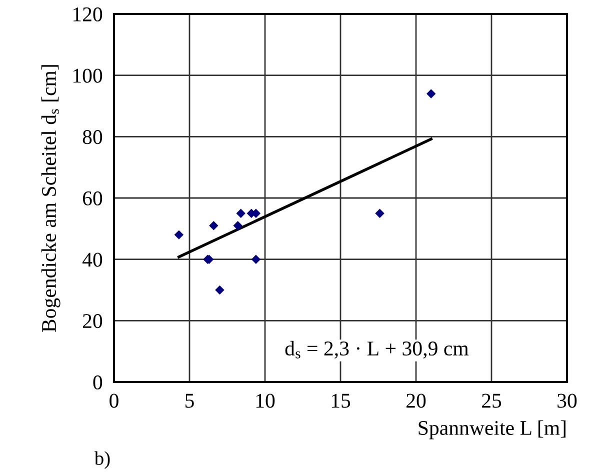 The height and width of the screenshot is (476, 590). Describe the element at coordinates (492, 430) in the screenshot. I see `x-axis-title: Spannweite L [m]` at that location.